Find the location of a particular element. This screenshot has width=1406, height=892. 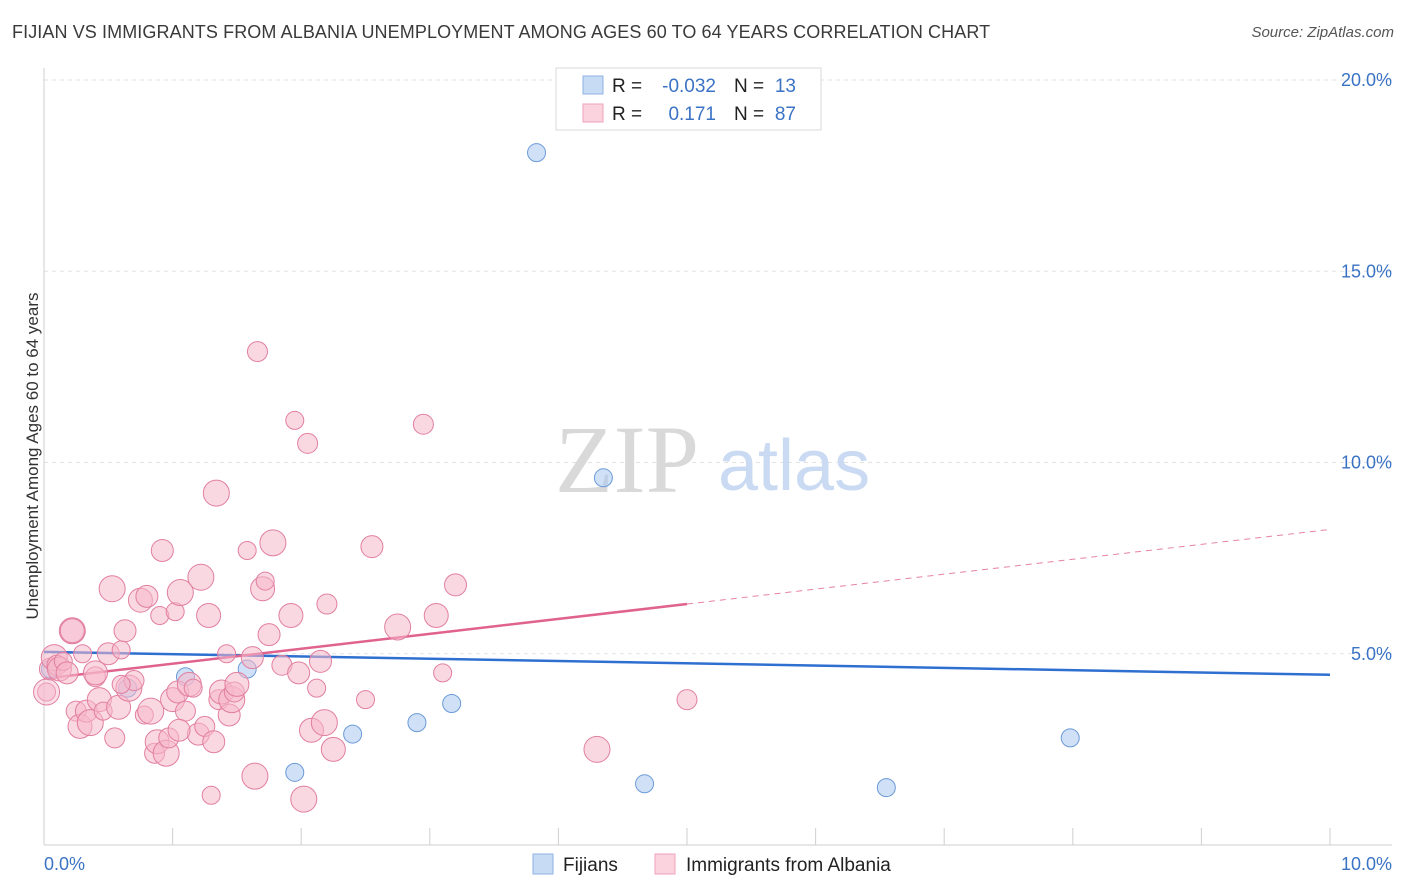

series-legend: Fijians Immigrants from Albania is located at coordinates (711, 864).